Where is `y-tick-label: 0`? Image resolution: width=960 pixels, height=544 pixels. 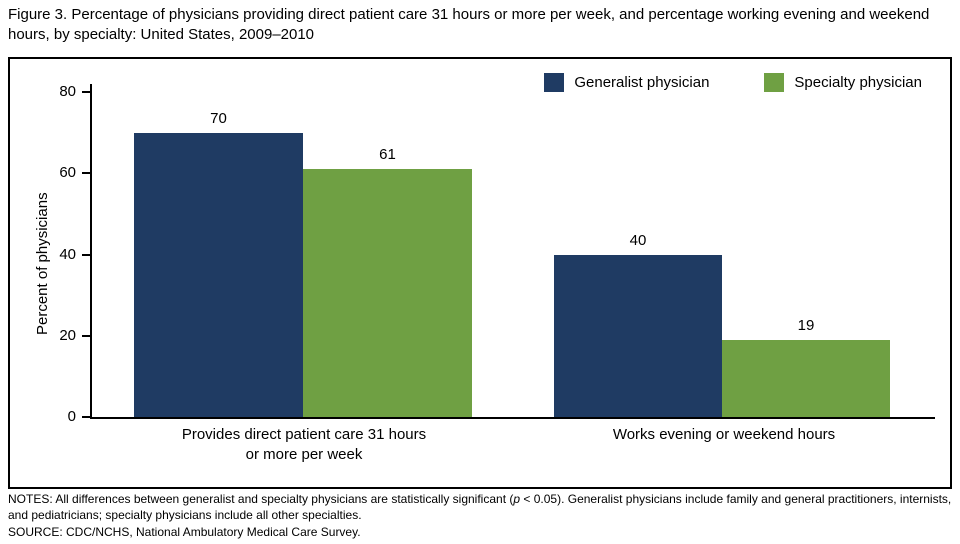 y-tick-label: 0 is located at coordinates (71, 416).